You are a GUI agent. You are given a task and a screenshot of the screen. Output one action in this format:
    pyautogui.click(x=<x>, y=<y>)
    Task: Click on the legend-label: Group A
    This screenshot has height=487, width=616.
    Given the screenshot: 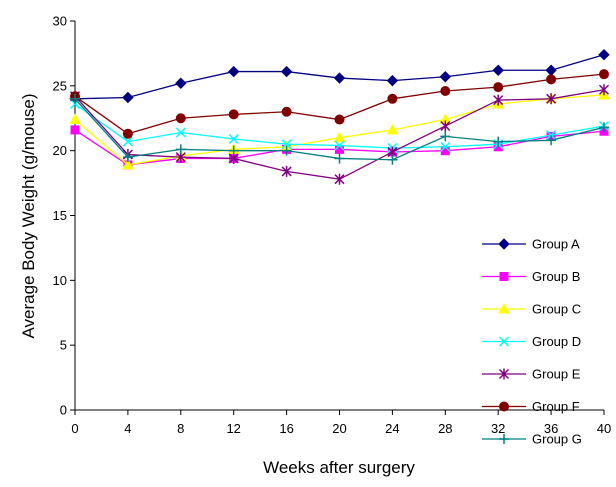 What is the action you would take?
    pyautogui.click(x=556, y=244)
    